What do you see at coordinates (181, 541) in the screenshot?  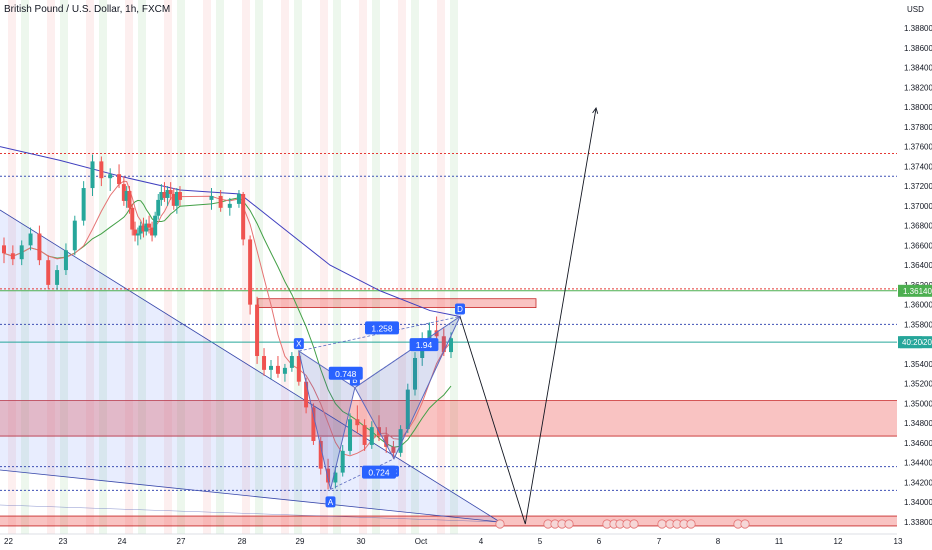 I see `x-tick-label: 27` at bounding box center [181, 541].